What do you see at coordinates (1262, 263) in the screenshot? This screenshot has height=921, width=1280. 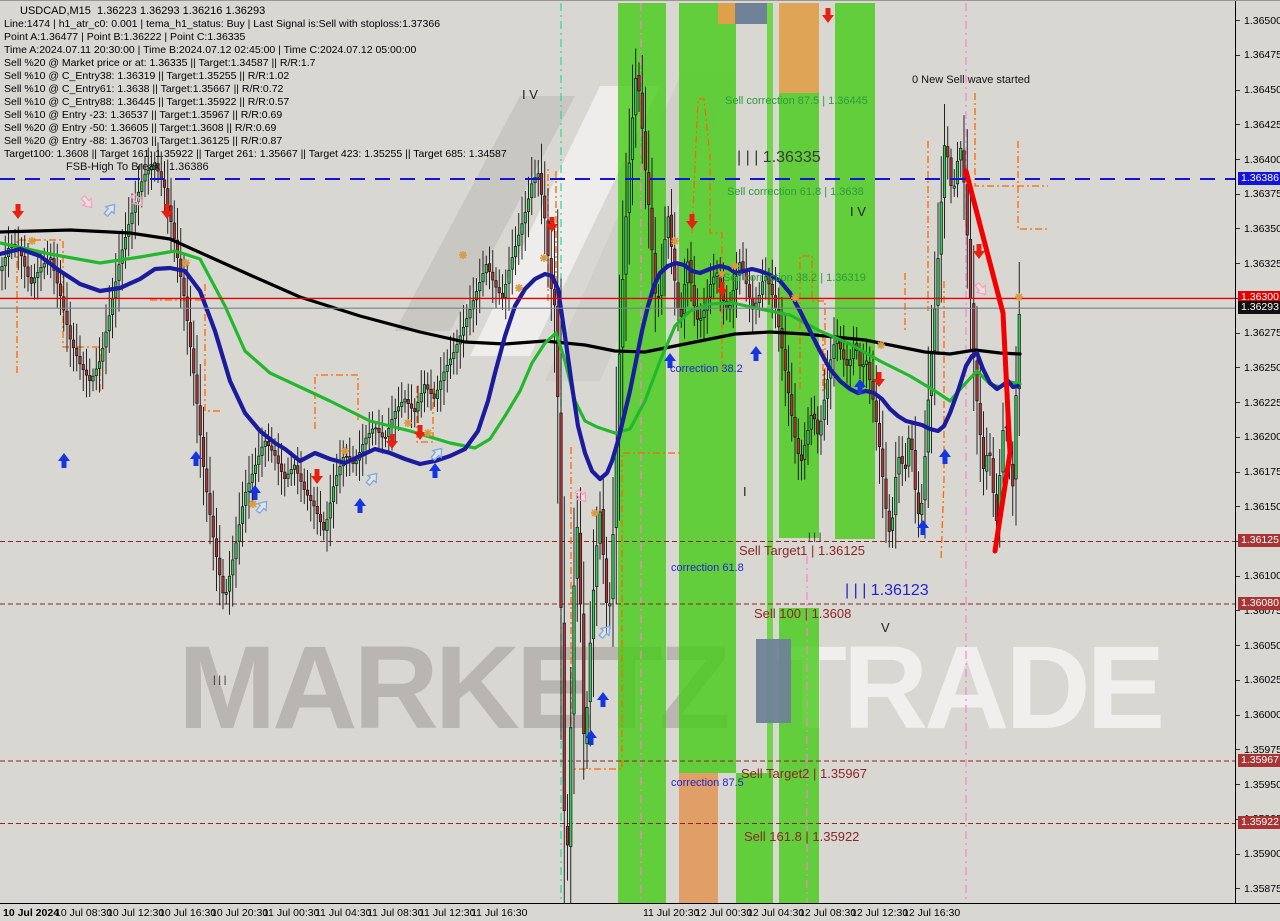 I see `price-label: 1.36325` at bounding box center [1262, 263].